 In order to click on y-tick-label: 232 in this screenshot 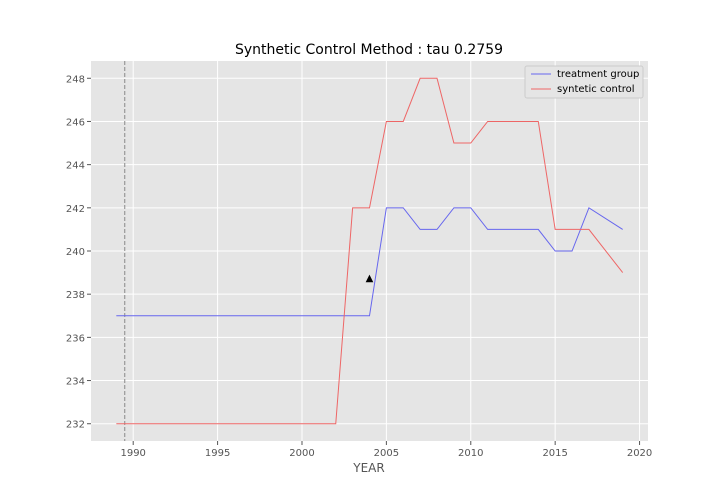, I will do `click(75, 425)`.